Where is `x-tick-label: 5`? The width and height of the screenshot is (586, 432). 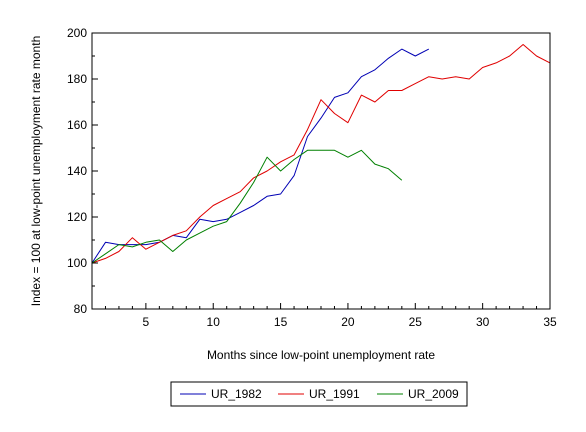 x-tick-label: 5 is located at coordinates (146, 322).